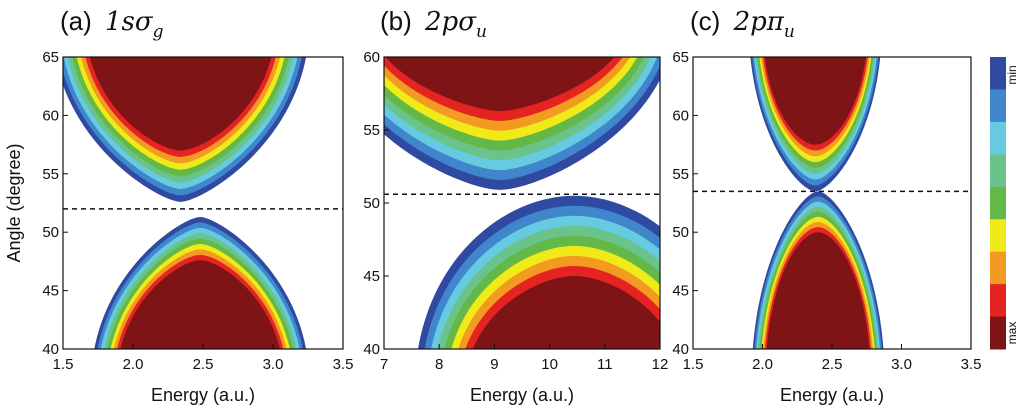 The image size is (1024, 417). Describe the element at coordinates (817, 203) in the screenshot. I see `panel-c-heatmap` at that location.